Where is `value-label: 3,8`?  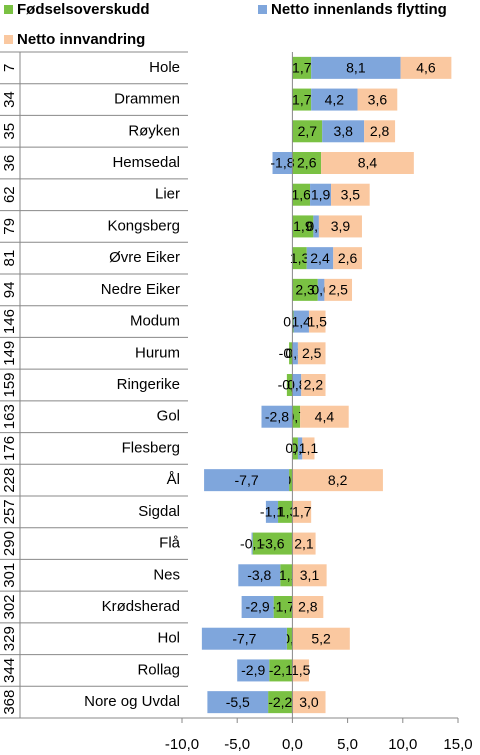
value-label: 3,8 is located at coordinates (343, 131).